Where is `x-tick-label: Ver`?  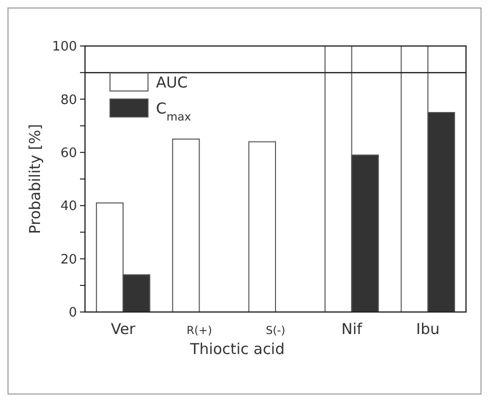
x-tick-label: Ver is located at coordinates (123, 329).